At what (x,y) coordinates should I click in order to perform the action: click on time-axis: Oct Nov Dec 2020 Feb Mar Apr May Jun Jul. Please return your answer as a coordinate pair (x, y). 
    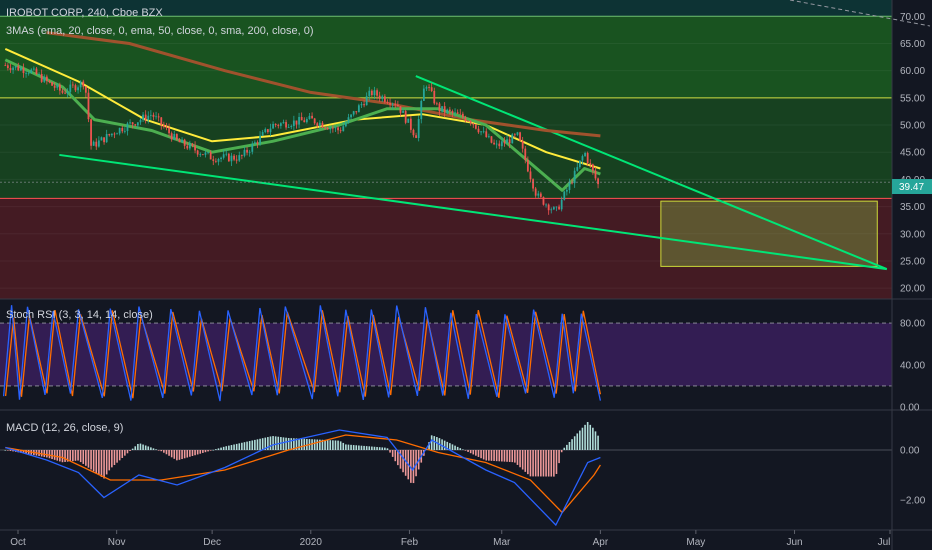
    Looking at the image, I should click on (450, 539).